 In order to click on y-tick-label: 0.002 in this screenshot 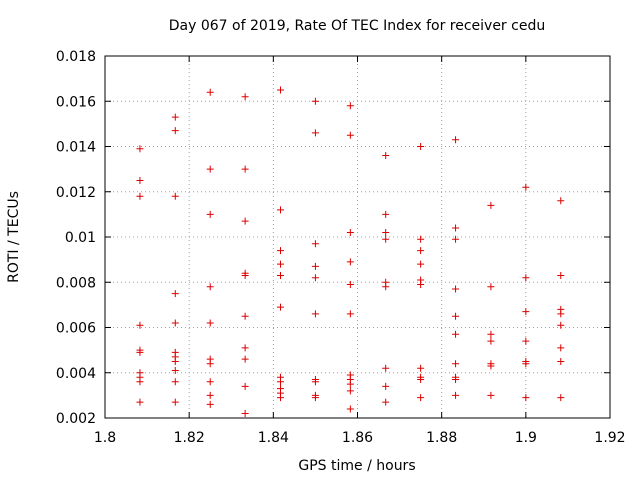, I will do `click(76, 419)`.